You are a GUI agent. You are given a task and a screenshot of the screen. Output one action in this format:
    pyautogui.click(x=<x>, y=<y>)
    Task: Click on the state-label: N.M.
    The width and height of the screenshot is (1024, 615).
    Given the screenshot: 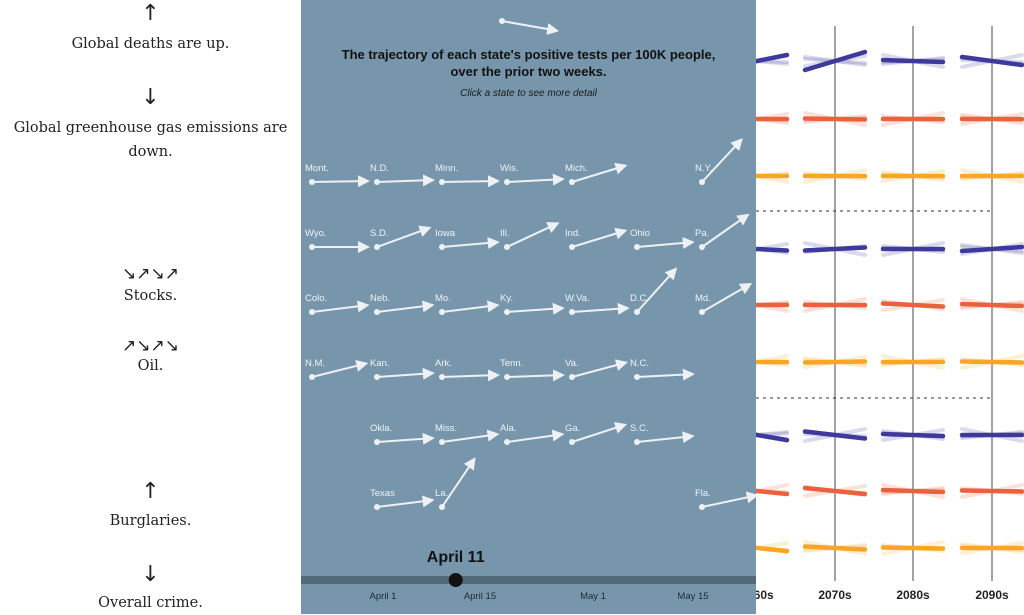 What is the action you would take?
    pyautogui.click(x=315, y=363)
    